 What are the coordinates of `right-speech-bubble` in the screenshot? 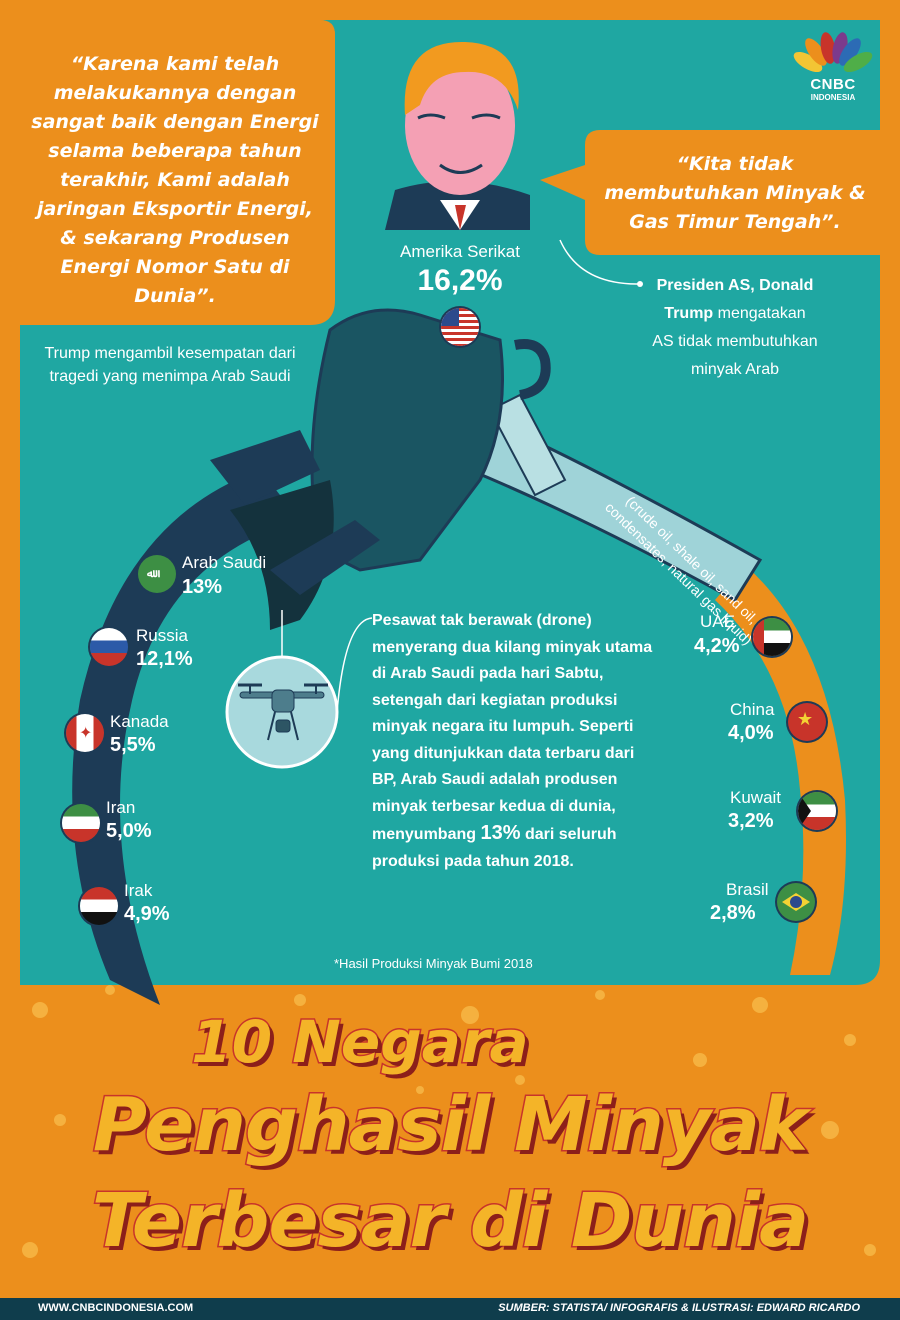 It's located at (710, 192).